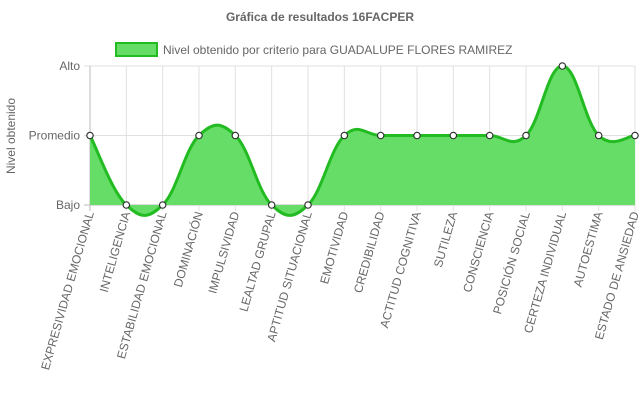 Image resolution: width=639 pixels, height=416 pixels. What do you see at coordinates (67, 291) in the screenshot?
I see `x-tick-label: EXPRESIVIDAD EMOCIONAL` at bounding box center [67, 291].